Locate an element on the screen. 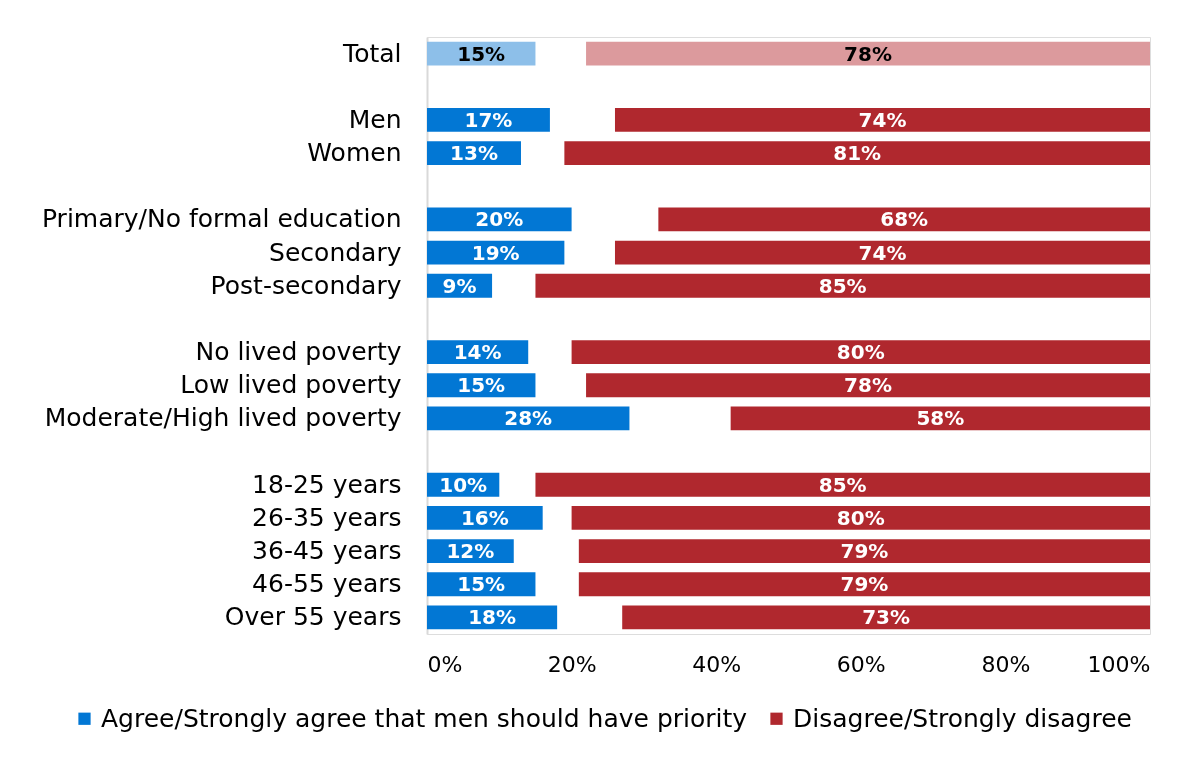 The height and width of the screenshot is (758, 1204). data-label: 16% is located at coordinates (484, 517).